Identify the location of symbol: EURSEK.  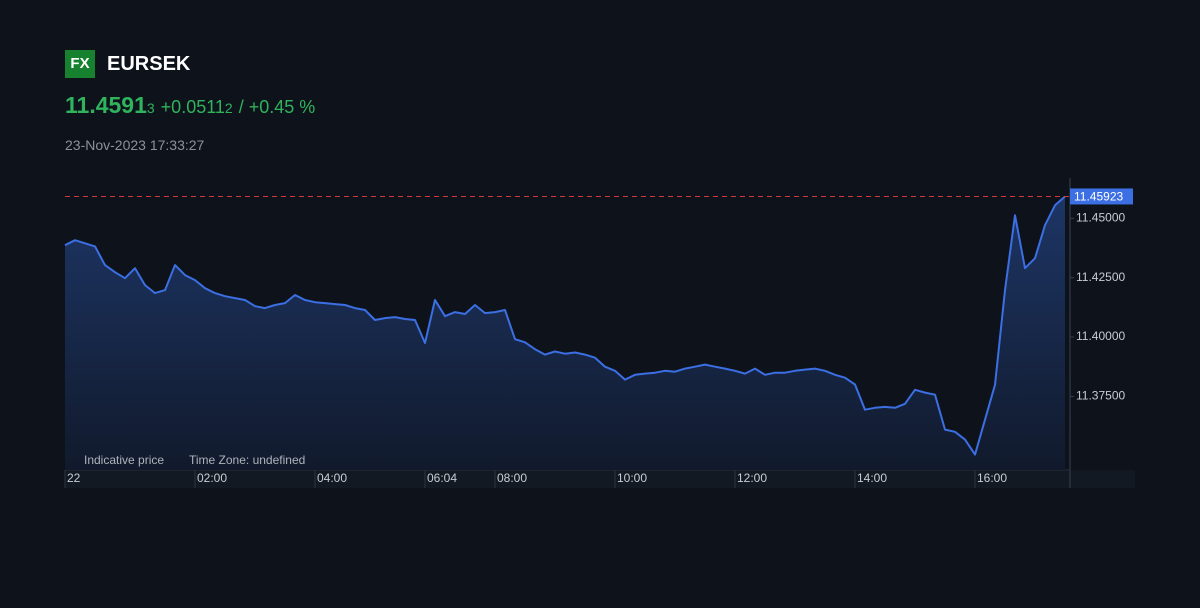
(149, 63).